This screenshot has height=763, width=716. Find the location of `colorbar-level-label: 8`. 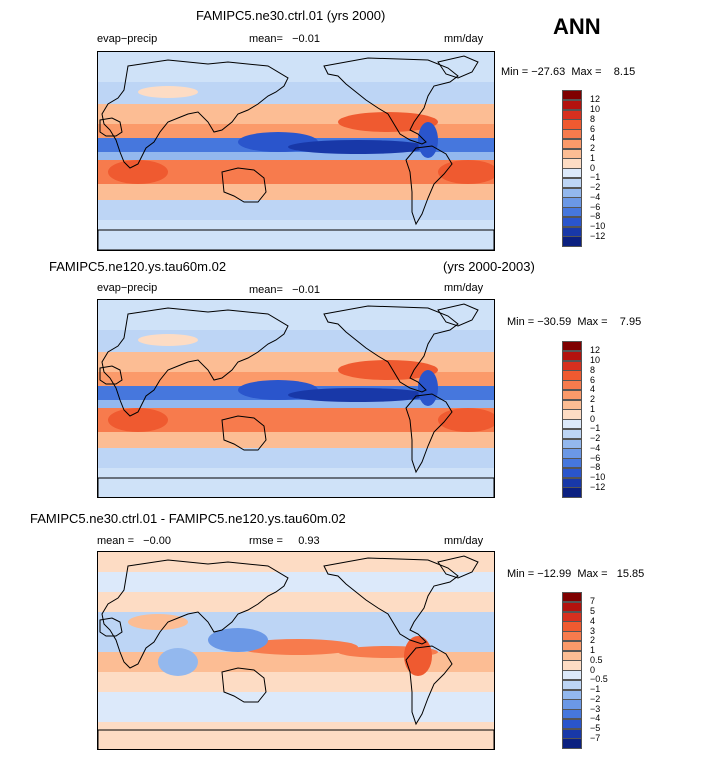

colorbar-level-label: 8 is located at coordinates (593, 118).